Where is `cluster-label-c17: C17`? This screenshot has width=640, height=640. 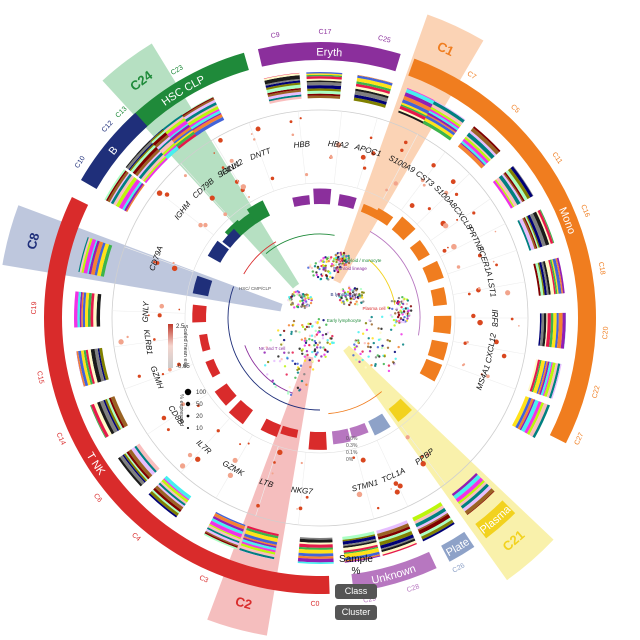
cluster-label-c17: C17 is located at coordinates (325, 32).